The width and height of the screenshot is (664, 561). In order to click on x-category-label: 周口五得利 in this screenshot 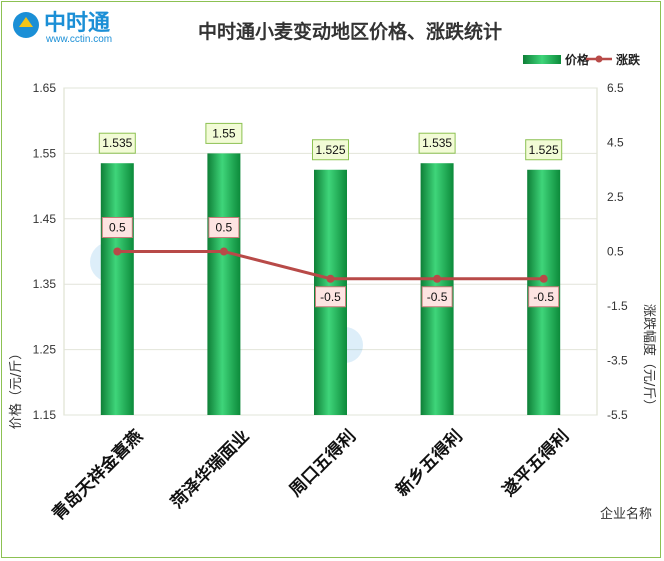, I will do `click(322, 463)`.